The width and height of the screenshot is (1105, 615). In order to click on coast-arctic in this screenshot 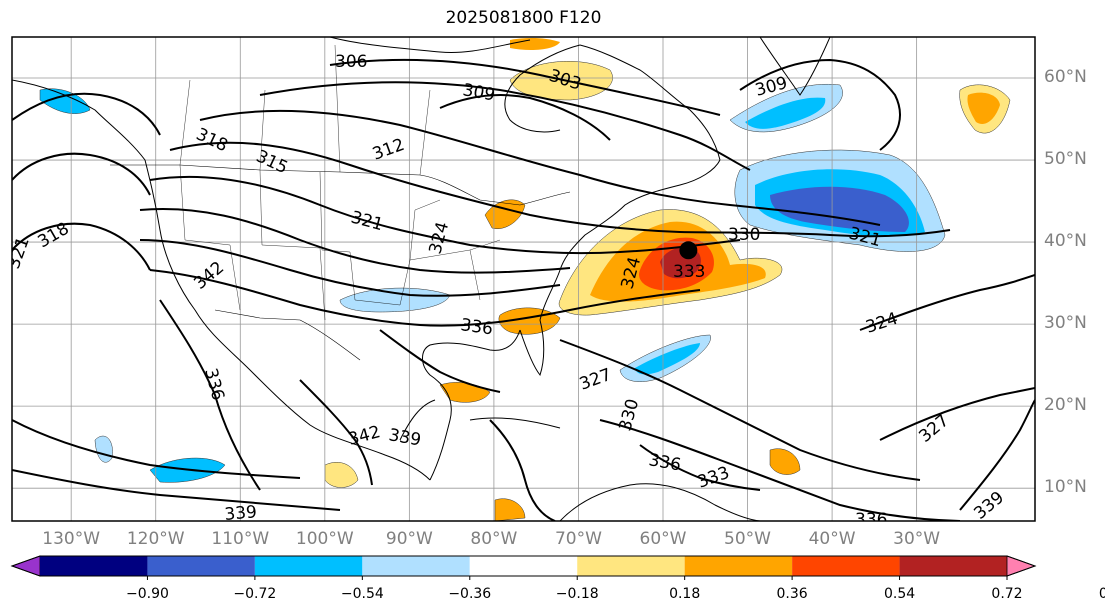, I will do `click(430, 45)`.